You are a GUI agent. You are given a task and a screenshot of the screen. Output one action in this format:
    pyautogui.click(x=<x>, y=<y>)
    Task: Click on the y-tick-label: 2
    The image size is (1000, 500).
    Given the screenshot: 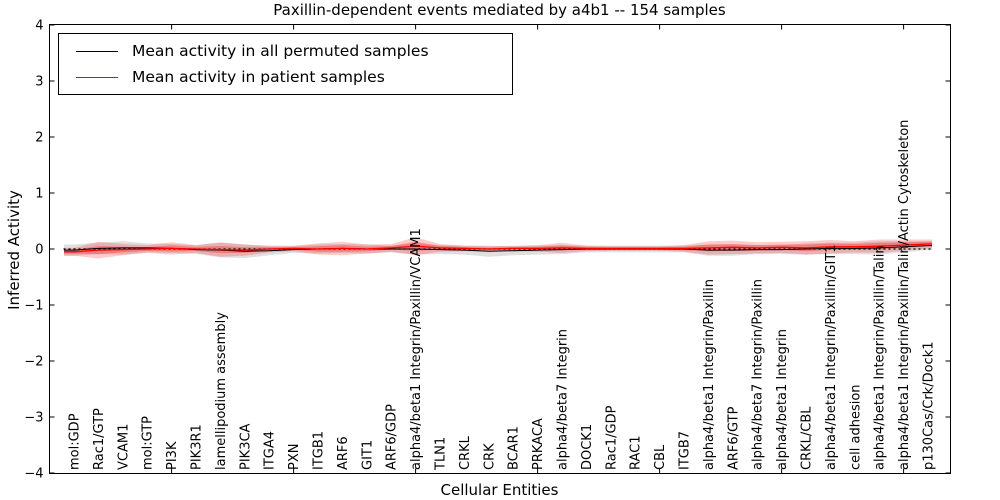 What is the action you would take?
    pyautogui.click(x=39, y=138)
    